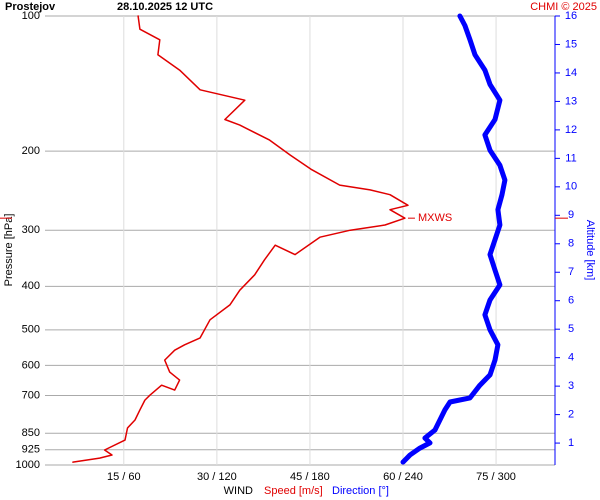  I want to click on y-axis-label: Pressure [hPa], so click(9, 250).